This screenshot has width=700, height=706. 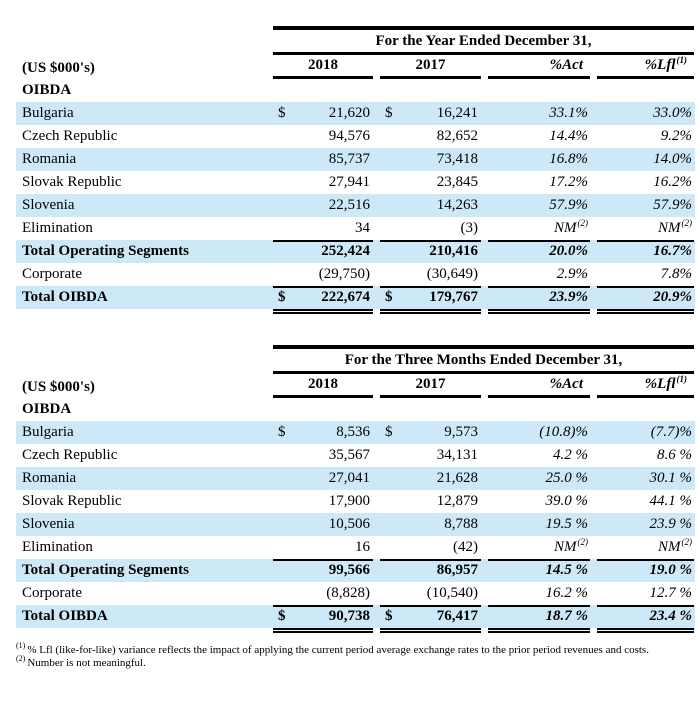 I want to click on amount: 8,788, so click(x=461, y=524).